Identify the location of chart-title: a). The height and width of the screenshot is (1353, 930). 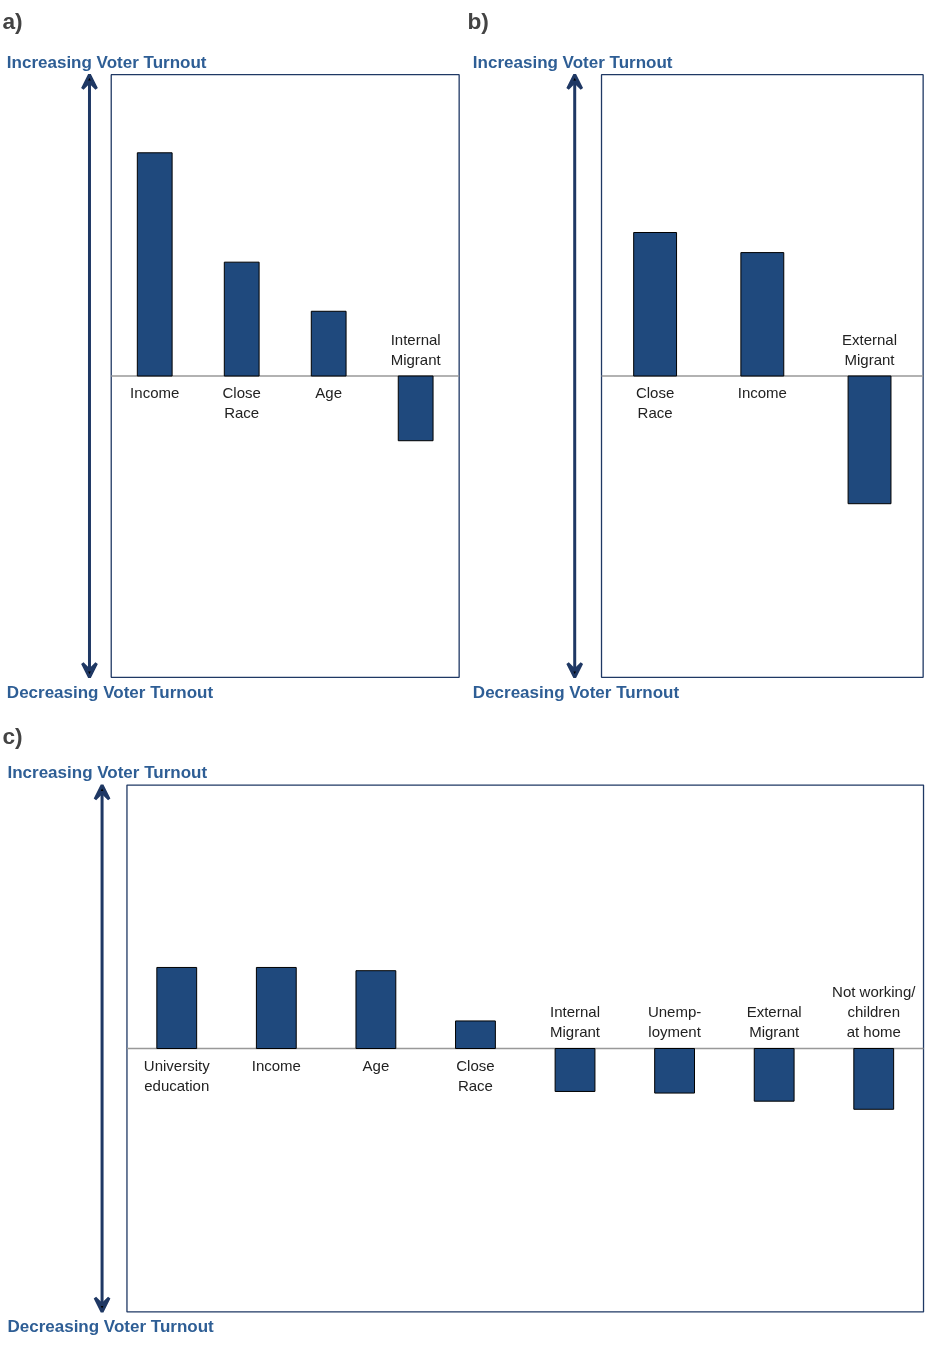
(12, 20).